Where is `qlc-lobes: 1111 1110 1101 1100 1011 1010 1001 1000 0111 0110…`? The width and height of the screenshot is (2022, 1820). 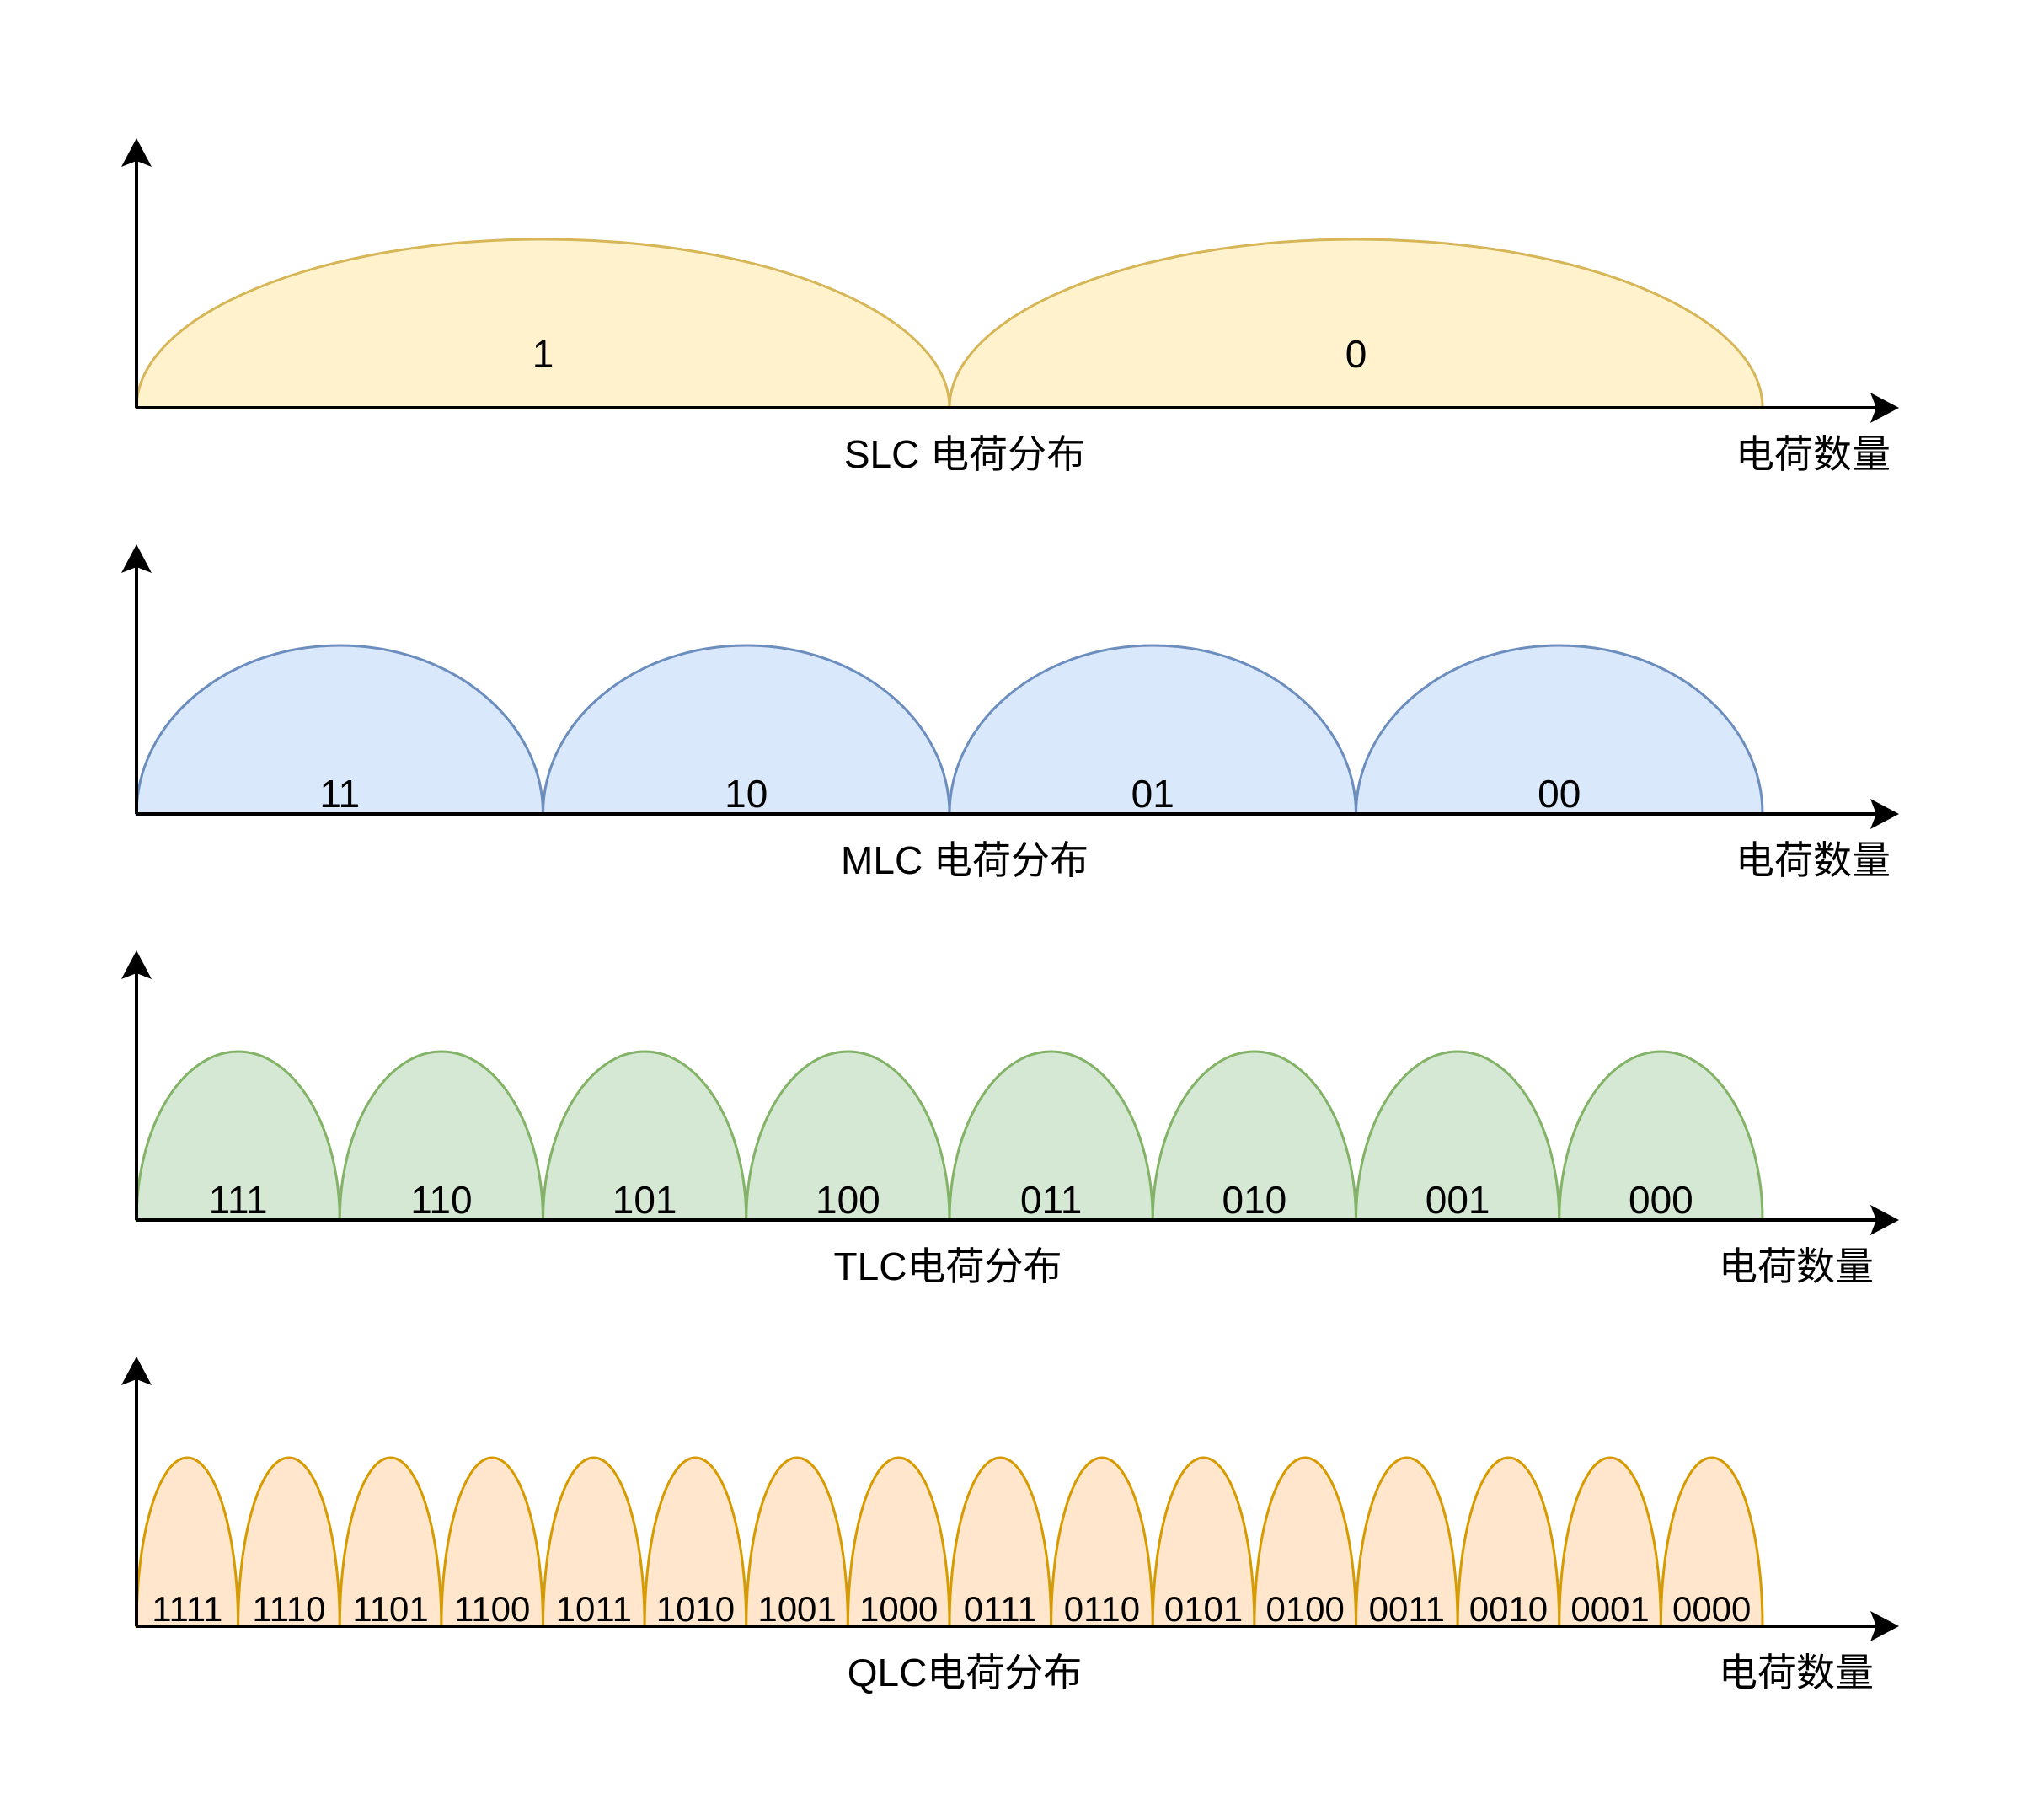
qlc-lobes: 1111 1110 1101 1100 1011 1010 1001 1000 0111 0110… is located at coordinates (949, 1542).